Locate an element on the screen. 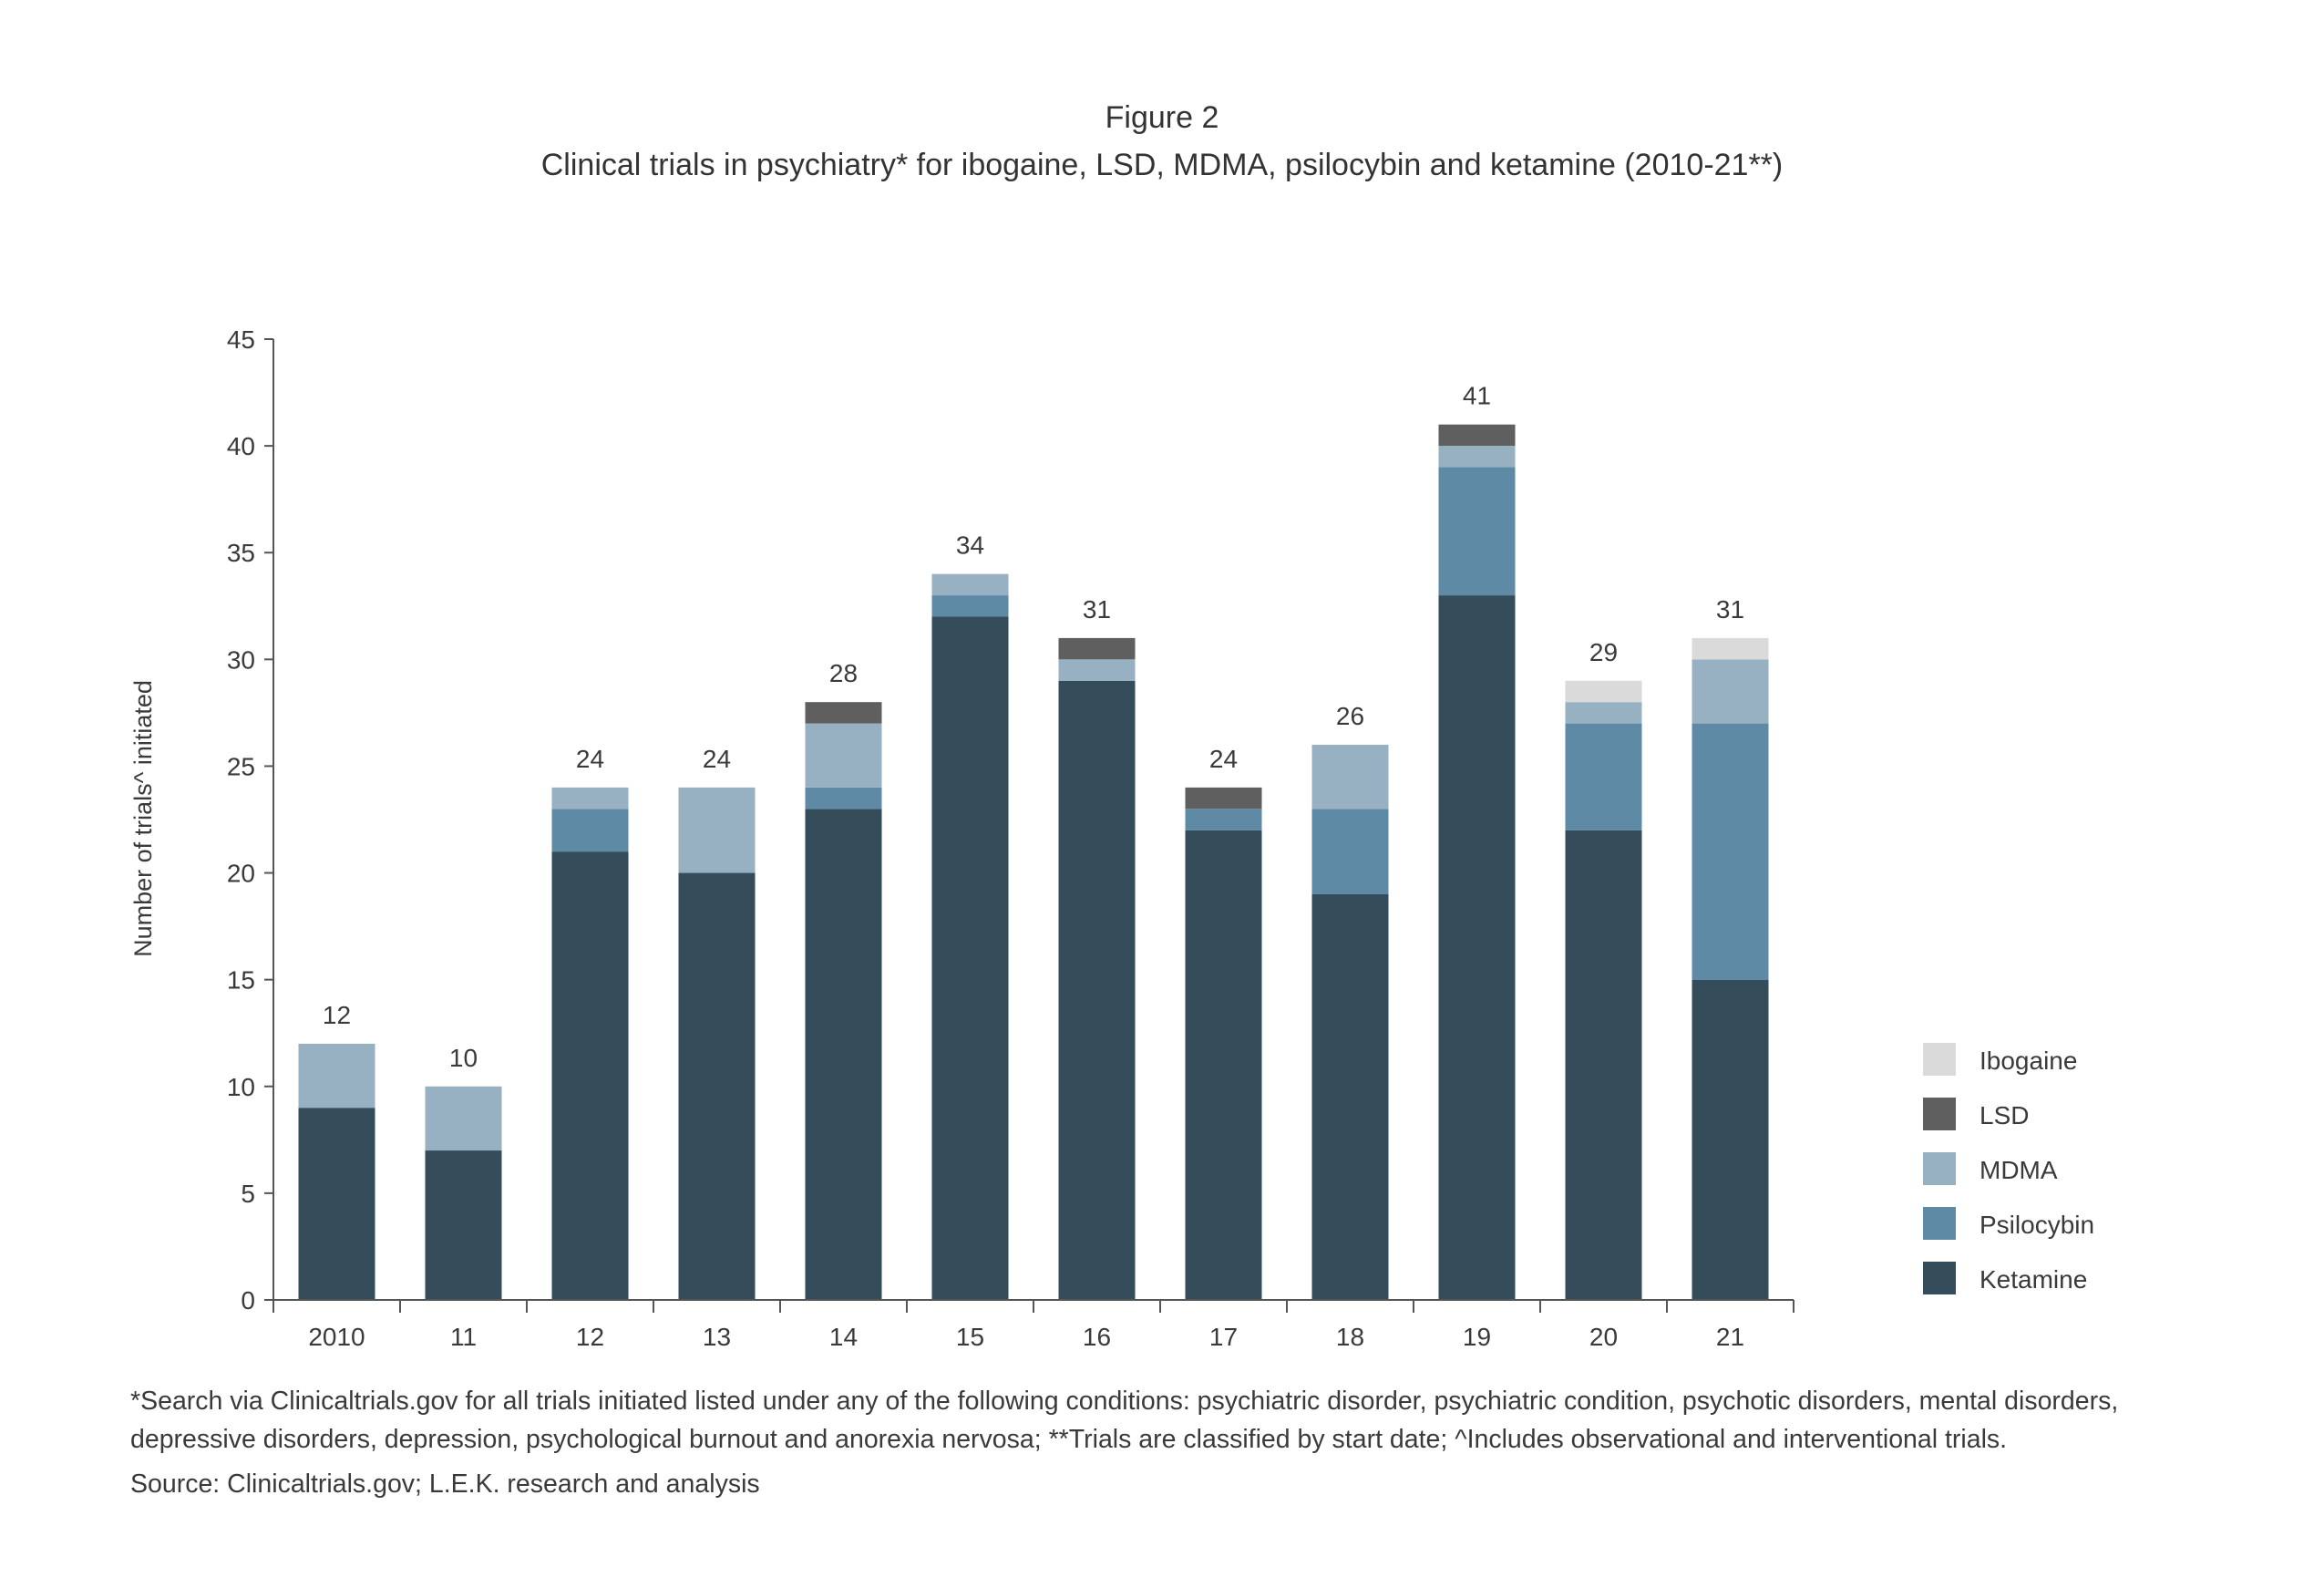  total-label-11: 10 is located at coordinates (463, 1058).